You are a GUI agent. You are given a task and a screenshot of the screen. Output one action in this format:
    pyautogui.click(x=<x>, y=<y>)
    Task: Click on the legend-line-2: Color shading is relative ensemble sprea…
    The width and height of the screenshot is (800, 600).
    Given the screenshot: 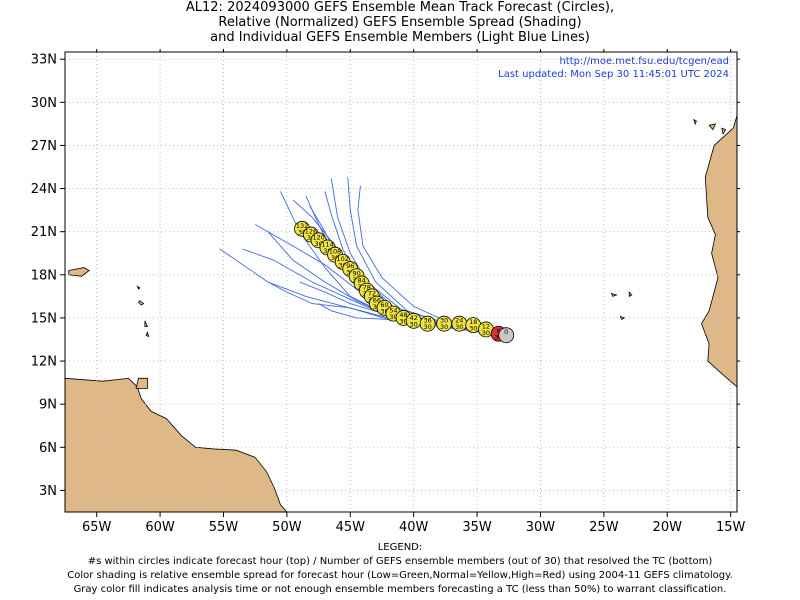 What is the action you would take?
    pyautogui.click(x=400, y=575)
    